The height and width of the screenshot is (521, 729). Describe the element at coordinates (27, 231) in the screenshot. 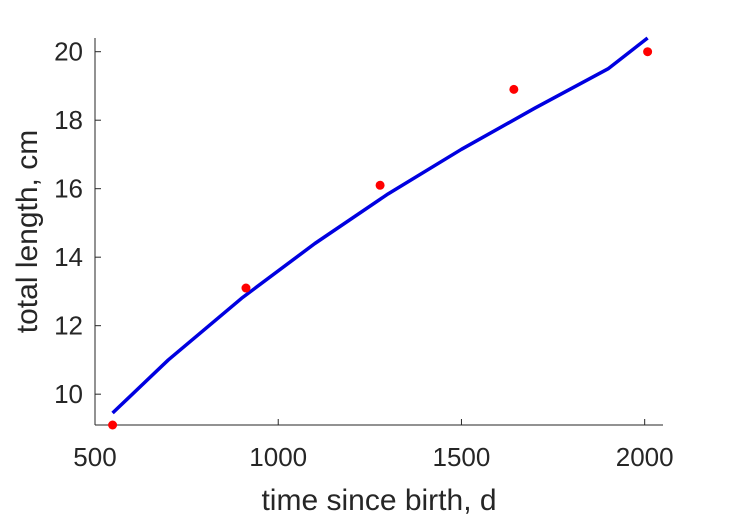

I see `y-axis-label: total length, cm` at that location.